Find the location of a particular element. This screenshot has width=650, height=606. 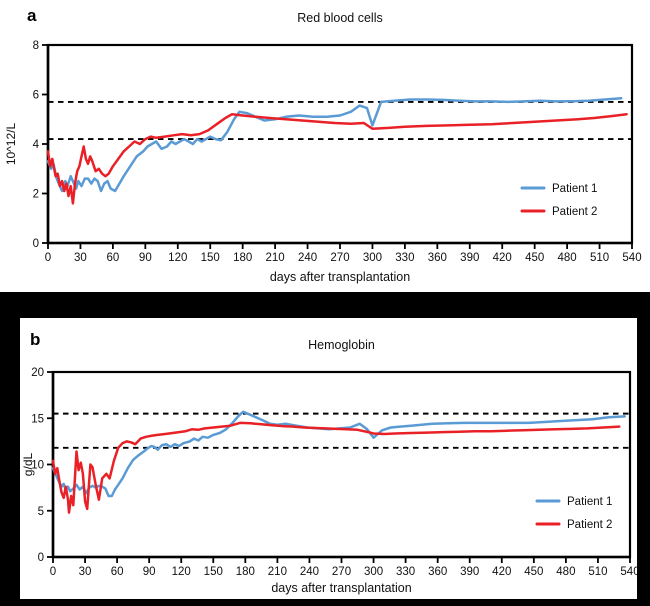

panel-b-letter: b is located at coordinates (35, 339).